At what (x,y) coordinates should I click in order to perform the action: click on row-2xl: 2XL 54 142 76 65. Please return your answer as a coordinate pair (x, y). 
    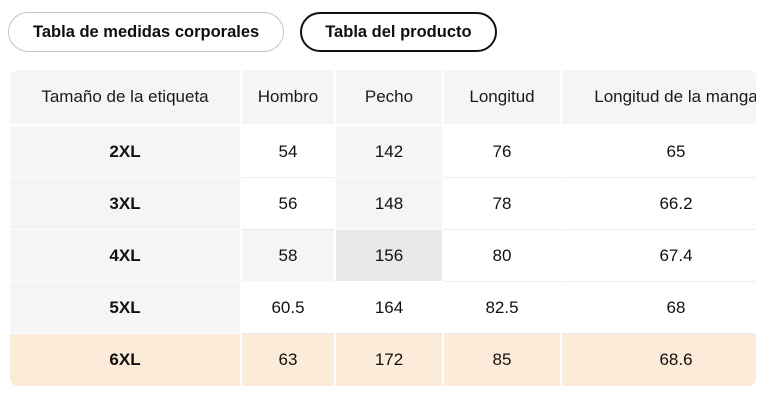
    Looking at the image, I should click on (383, 152).